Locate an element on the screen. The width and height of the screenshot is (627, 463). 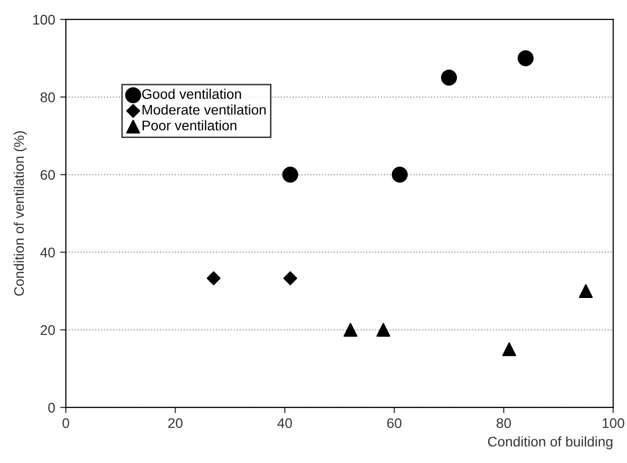
x-axis-title: Condition of building is located at coordinates (550, 443).